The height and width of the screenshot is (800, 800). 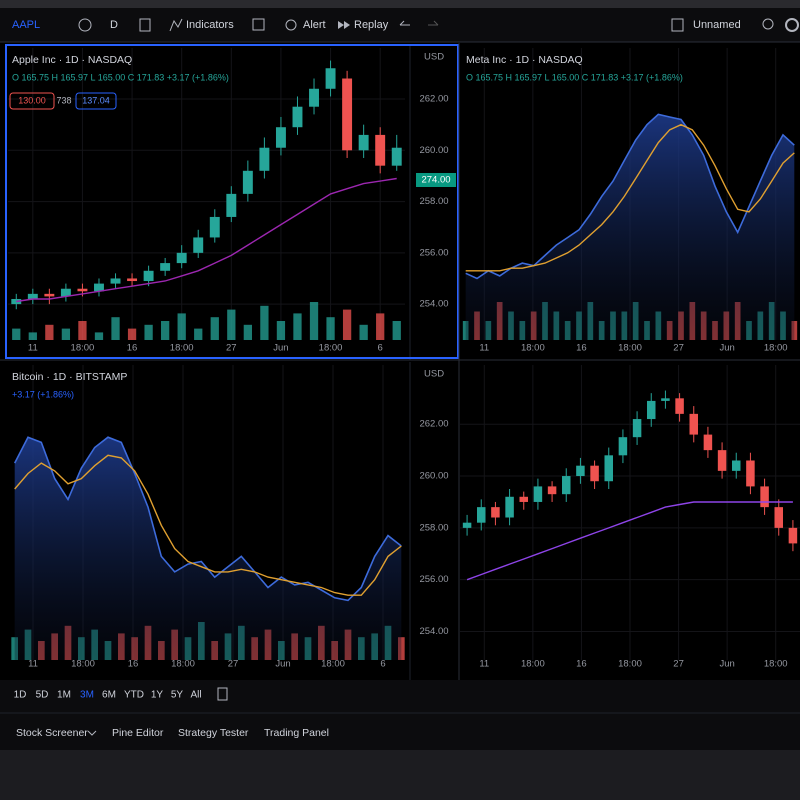 What do you see at coordinates (114, 25) in the screenshot?
I see `interval: D` at bounding box center [114, 25].